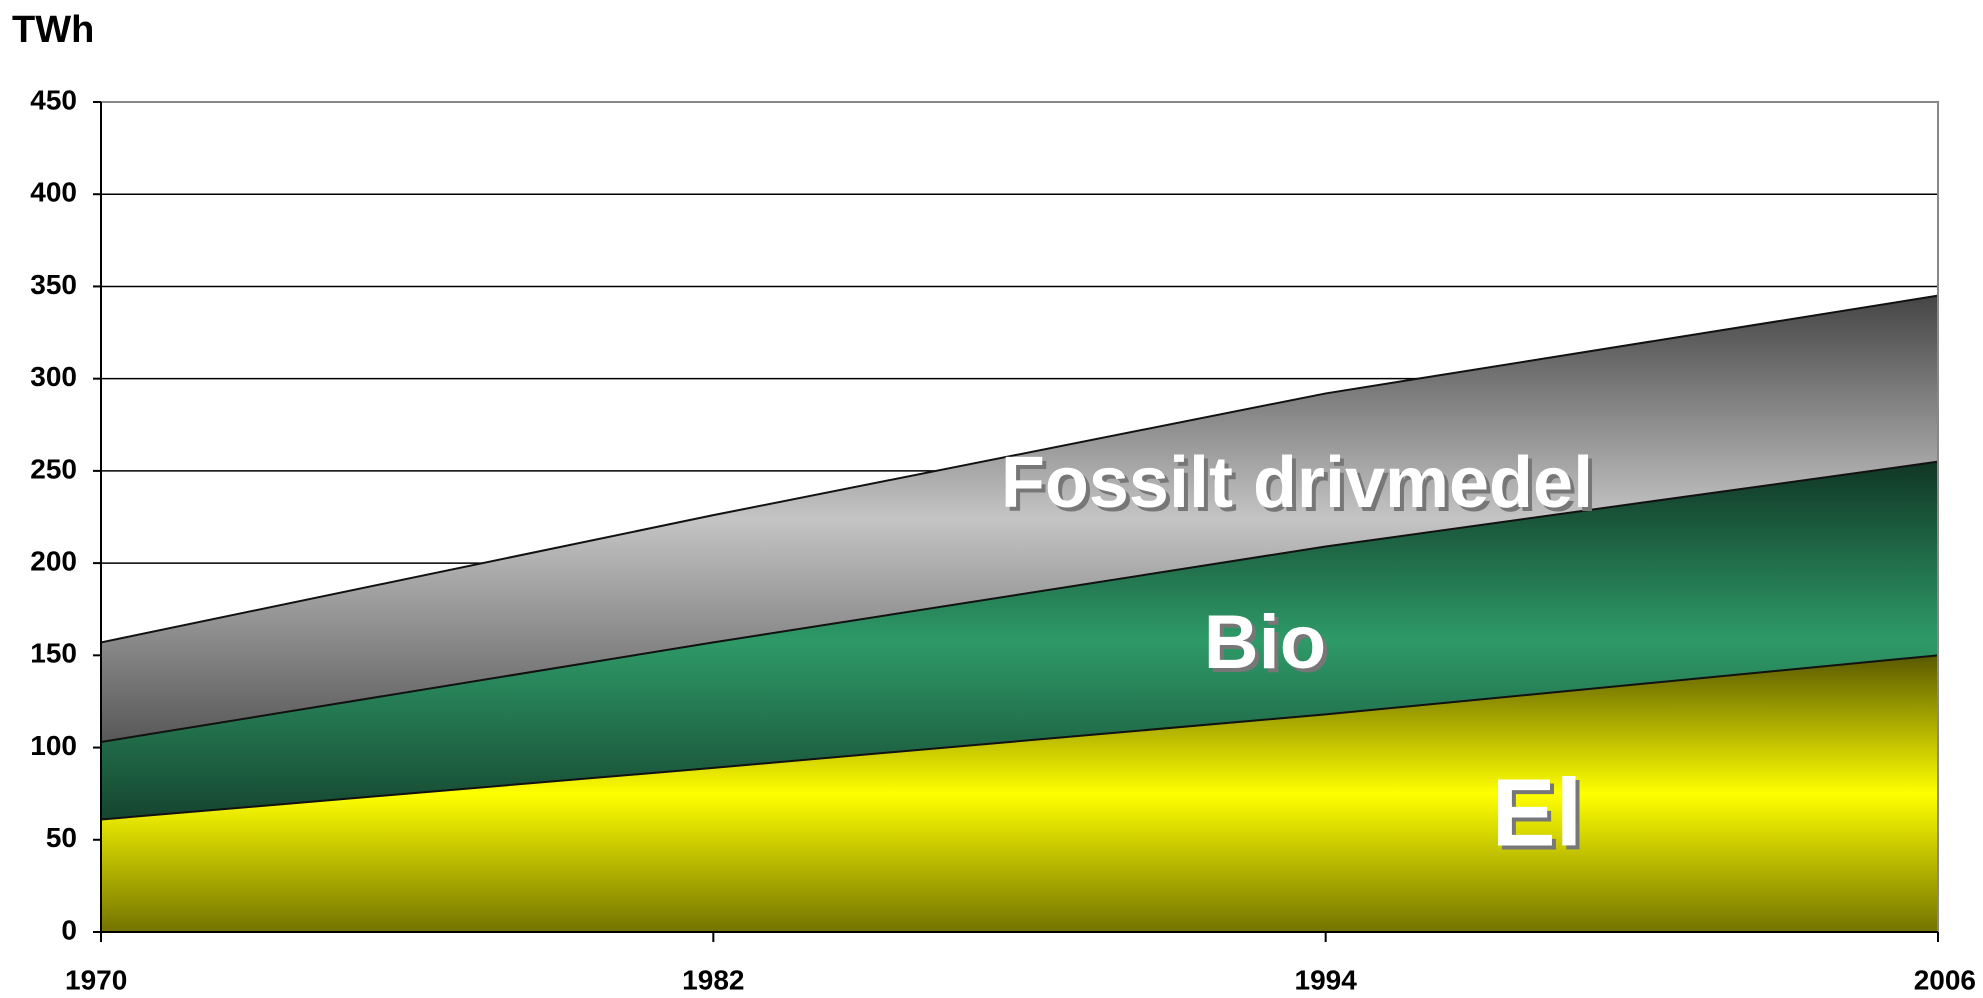  What do you see at coordinates (713, 979) in the screenshot?
I see `x-tick-label: 1982` at bounding box center [713, 979].